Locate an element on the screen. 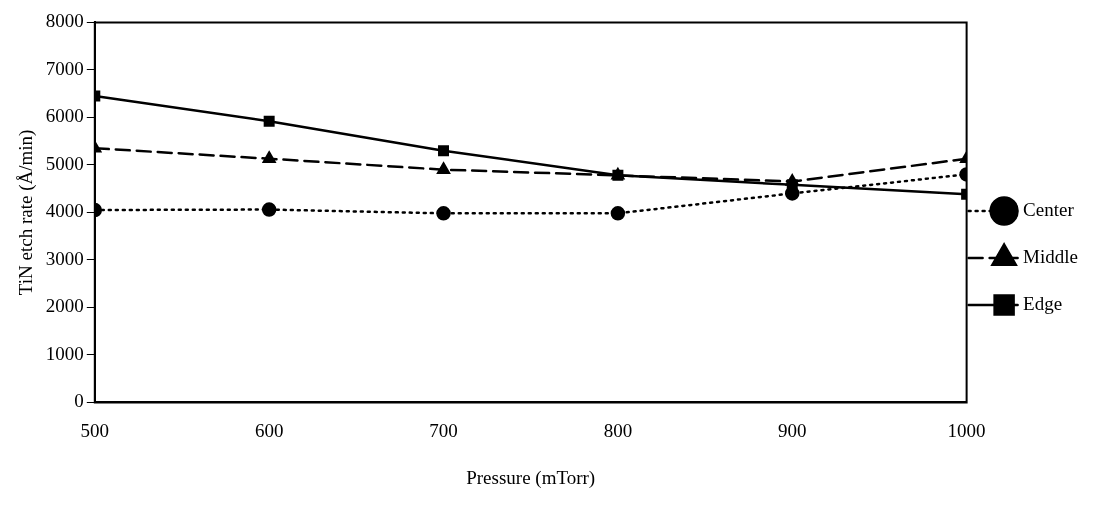 The height and width of the screenshot is (507, 1110). y-tick-label: 2000 is located at coordinates (64, 306).